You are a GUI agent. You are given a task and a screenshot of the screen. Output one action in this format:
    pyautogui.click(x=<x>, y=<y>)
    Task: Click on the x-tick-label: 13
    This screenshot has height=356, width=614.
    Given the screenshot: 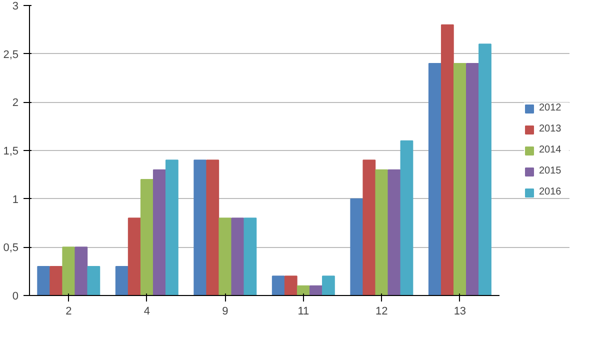 What is the action you would take?
    pyautogui.click(x=460, y=312)
    